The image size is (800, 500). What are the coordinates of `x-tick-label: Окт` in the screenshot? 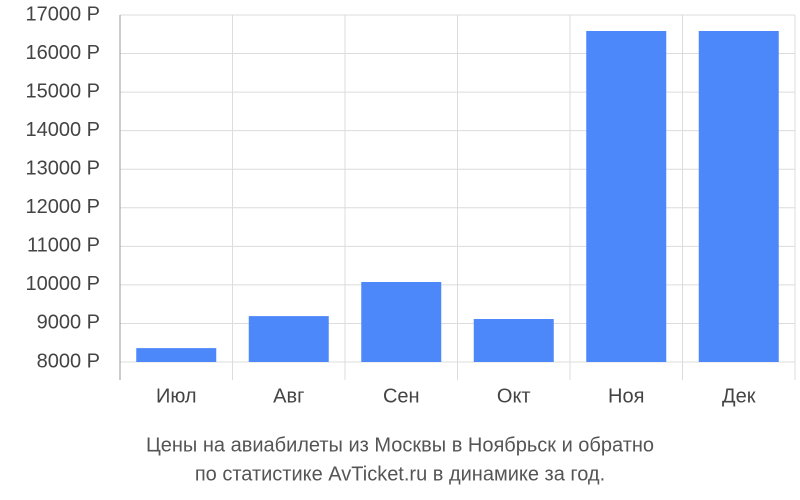 It's located at (514, 396).